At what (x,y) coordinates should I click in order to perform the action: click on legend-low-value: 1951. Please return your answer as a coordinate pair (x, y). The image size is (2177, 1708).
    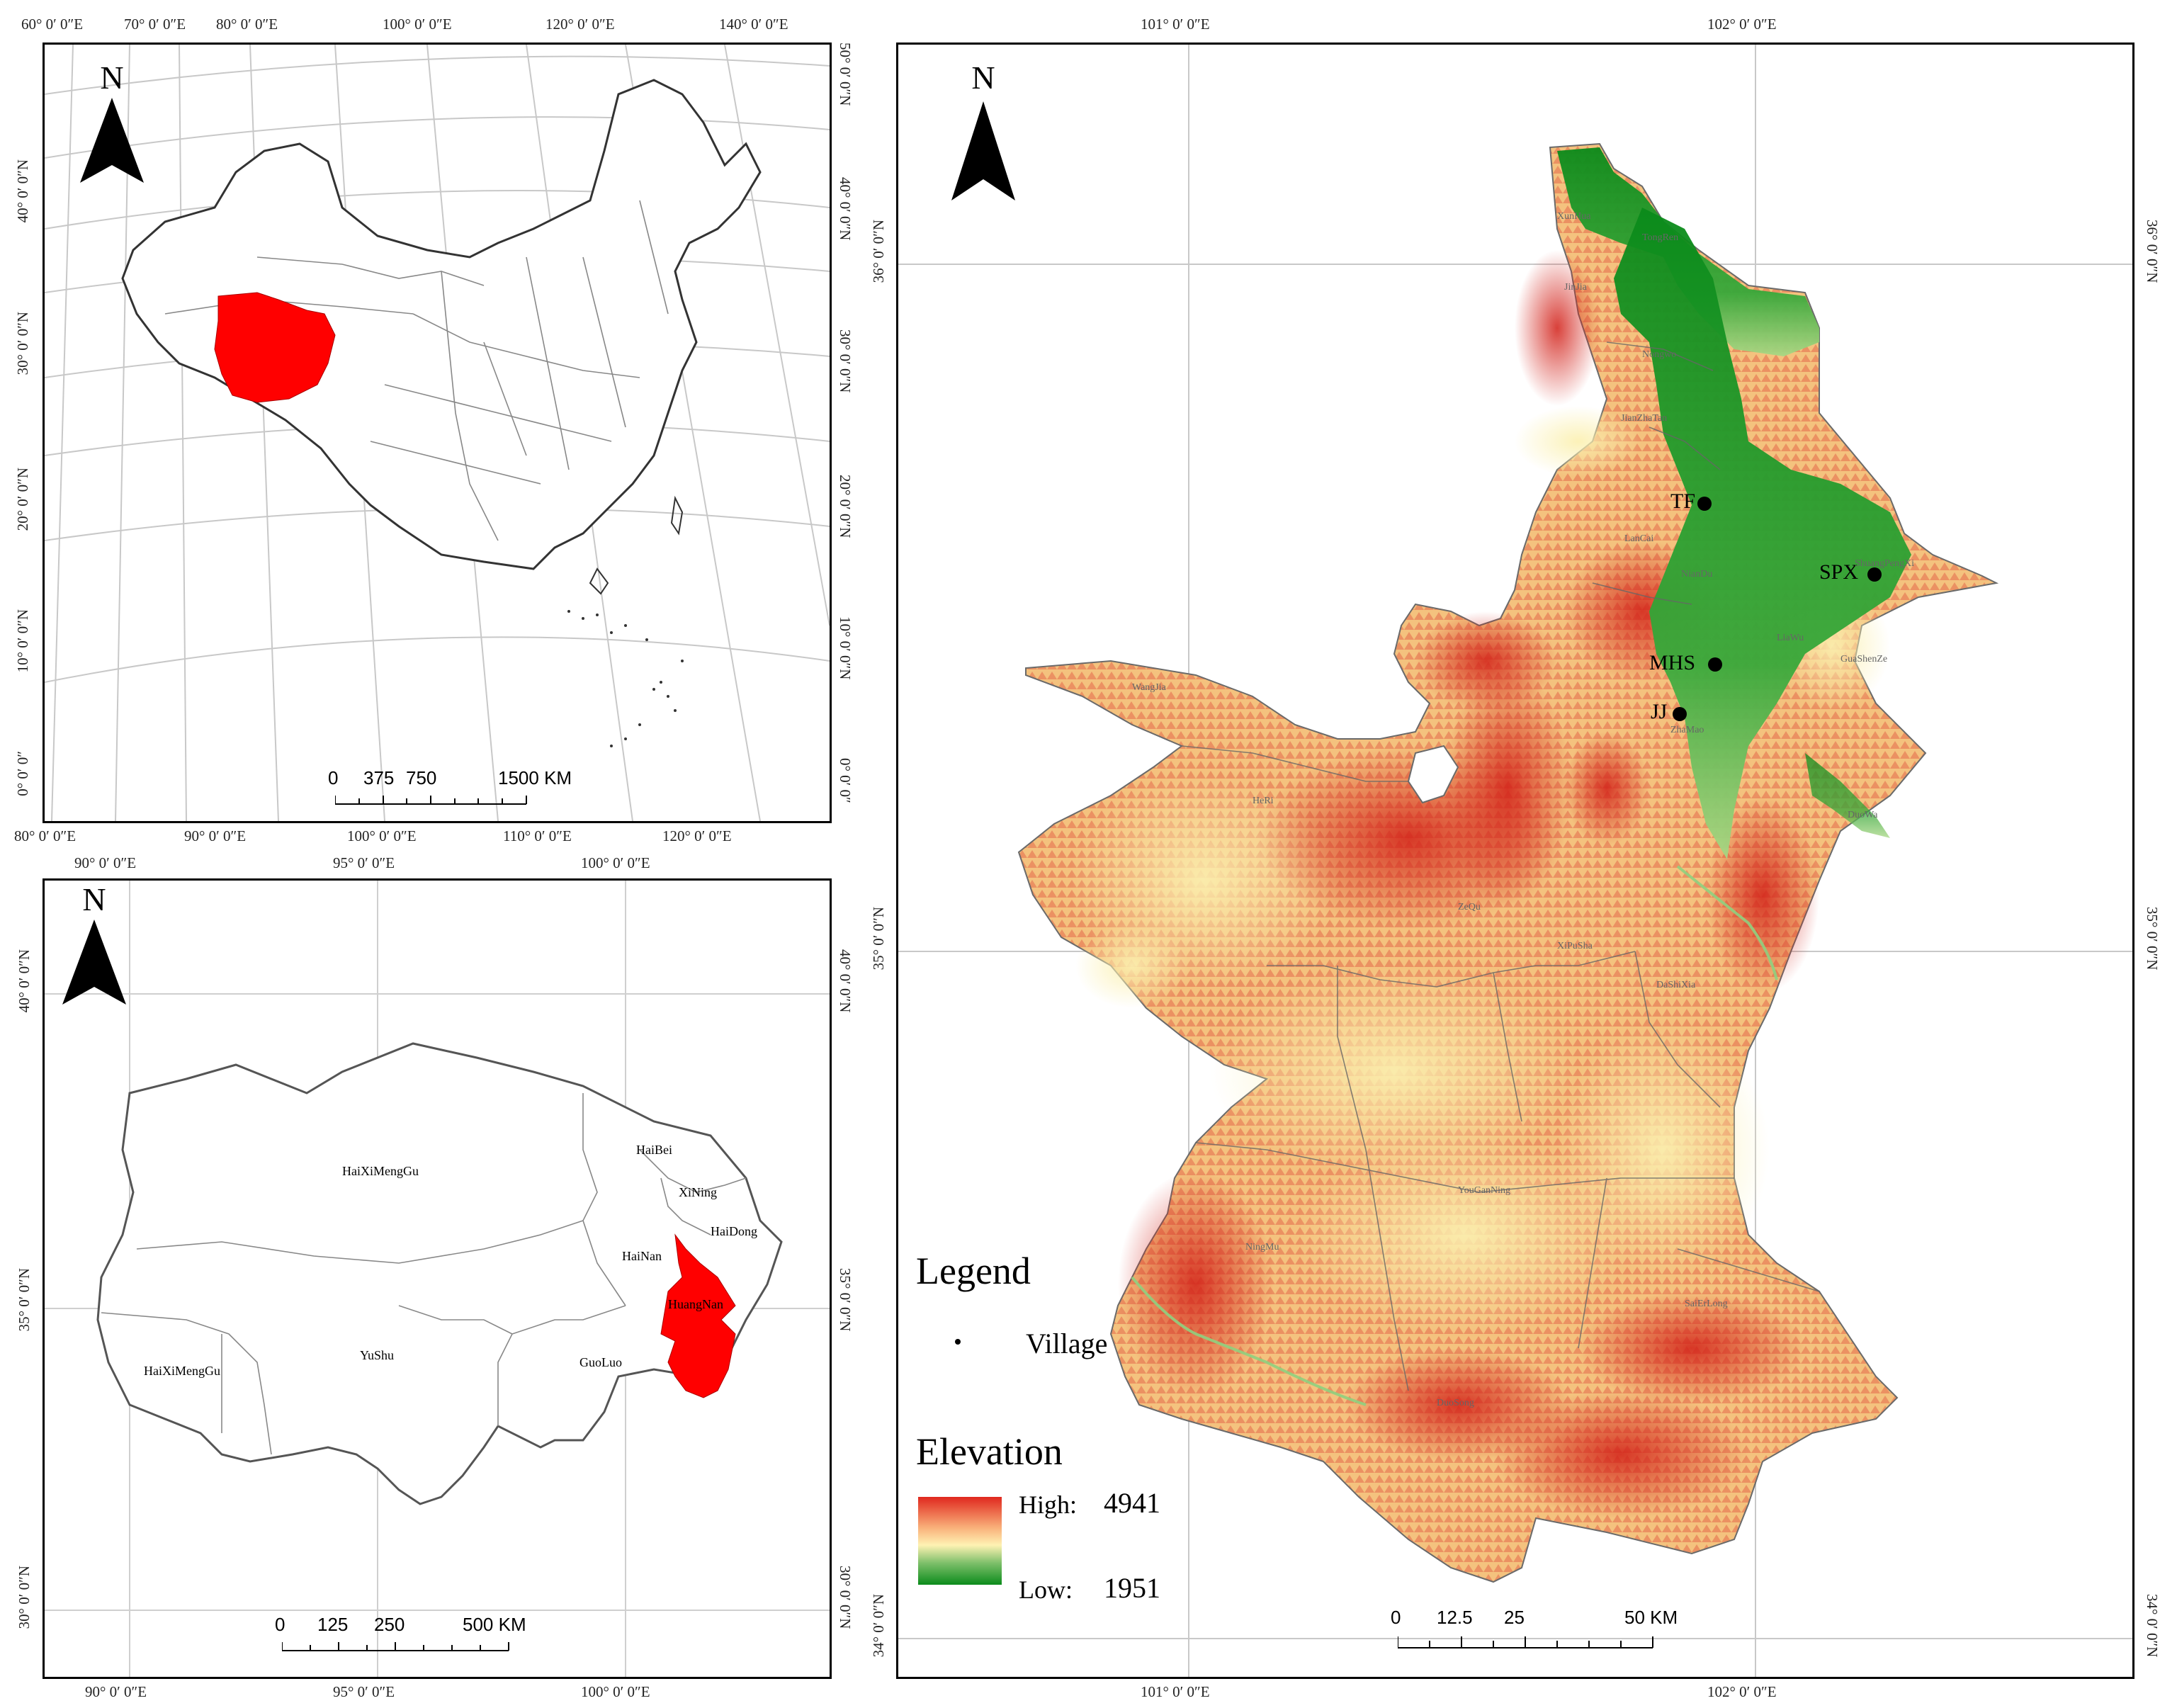
    Looking at the image, I should click on (1132, 1588).